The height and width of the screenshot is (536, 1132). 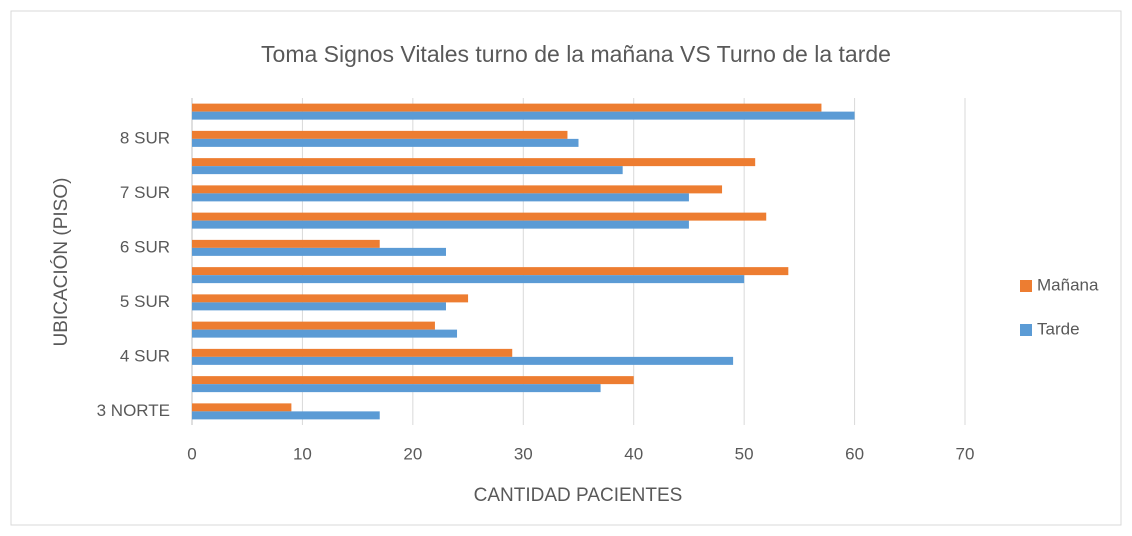 I want to click on x-tick-label: 10, so click(x=302, y=453).